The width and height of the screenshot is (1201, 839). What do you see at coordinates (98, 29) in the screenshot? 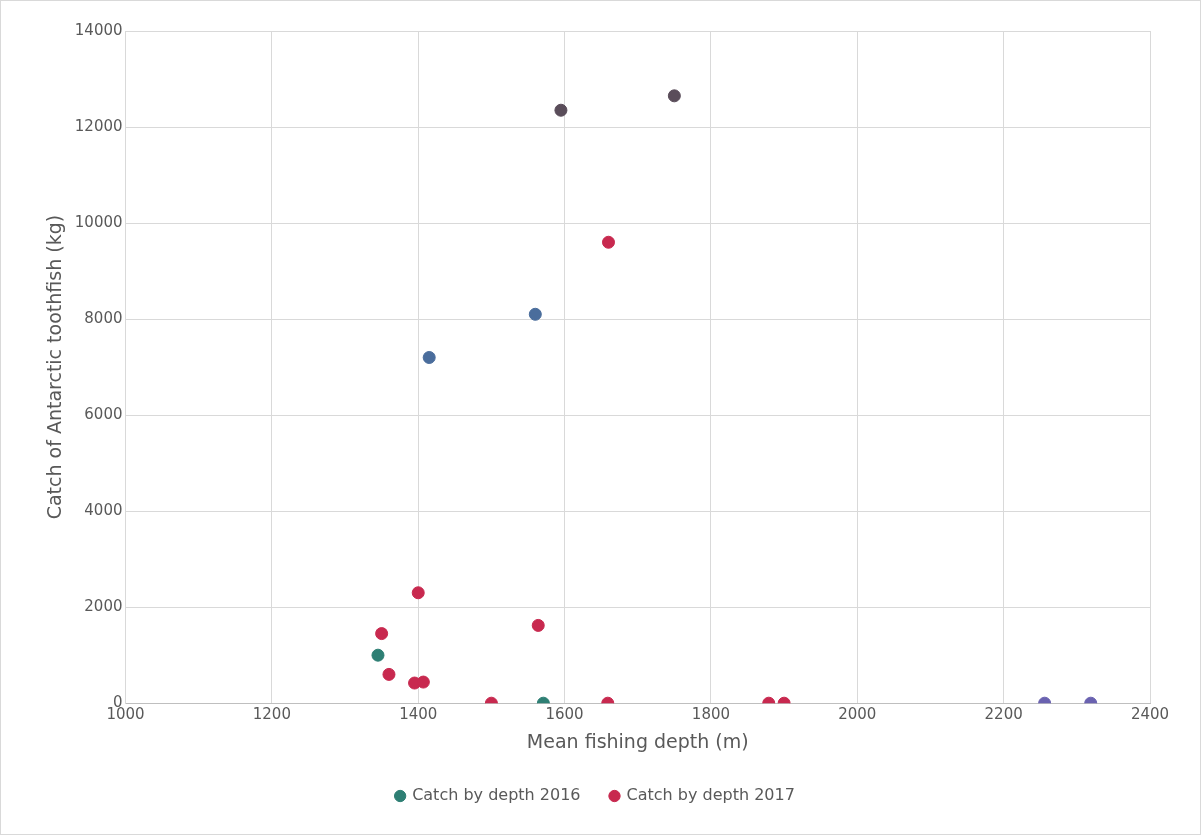
I see `y-tick-label: 14000` at bounding box center [98, 29].